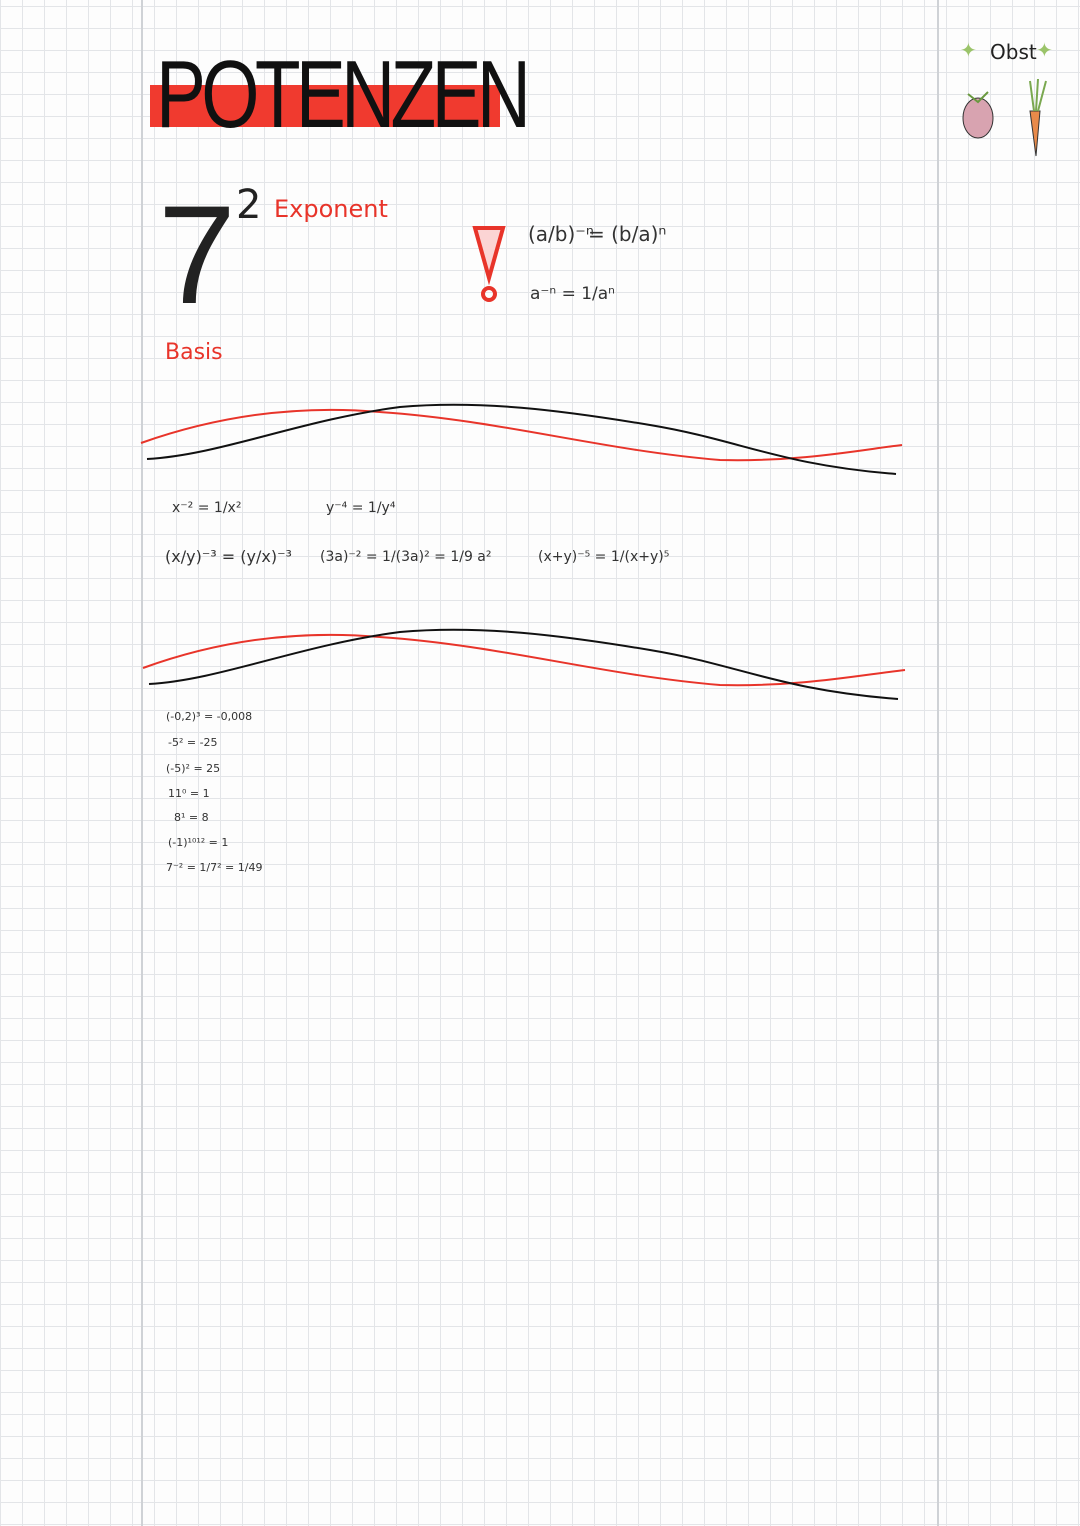  Describe the element at coordinates (938, 763) in the screenshot. I see `right-margin-line` at that location.